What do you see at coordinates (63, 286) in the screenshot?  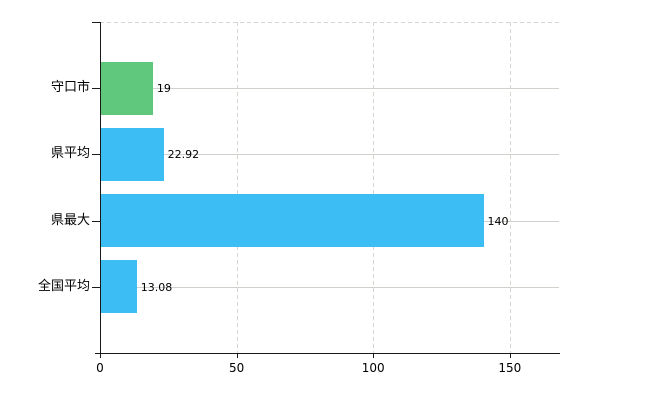 I see `category-label: 全国平均` at bounding box center [63, 286].